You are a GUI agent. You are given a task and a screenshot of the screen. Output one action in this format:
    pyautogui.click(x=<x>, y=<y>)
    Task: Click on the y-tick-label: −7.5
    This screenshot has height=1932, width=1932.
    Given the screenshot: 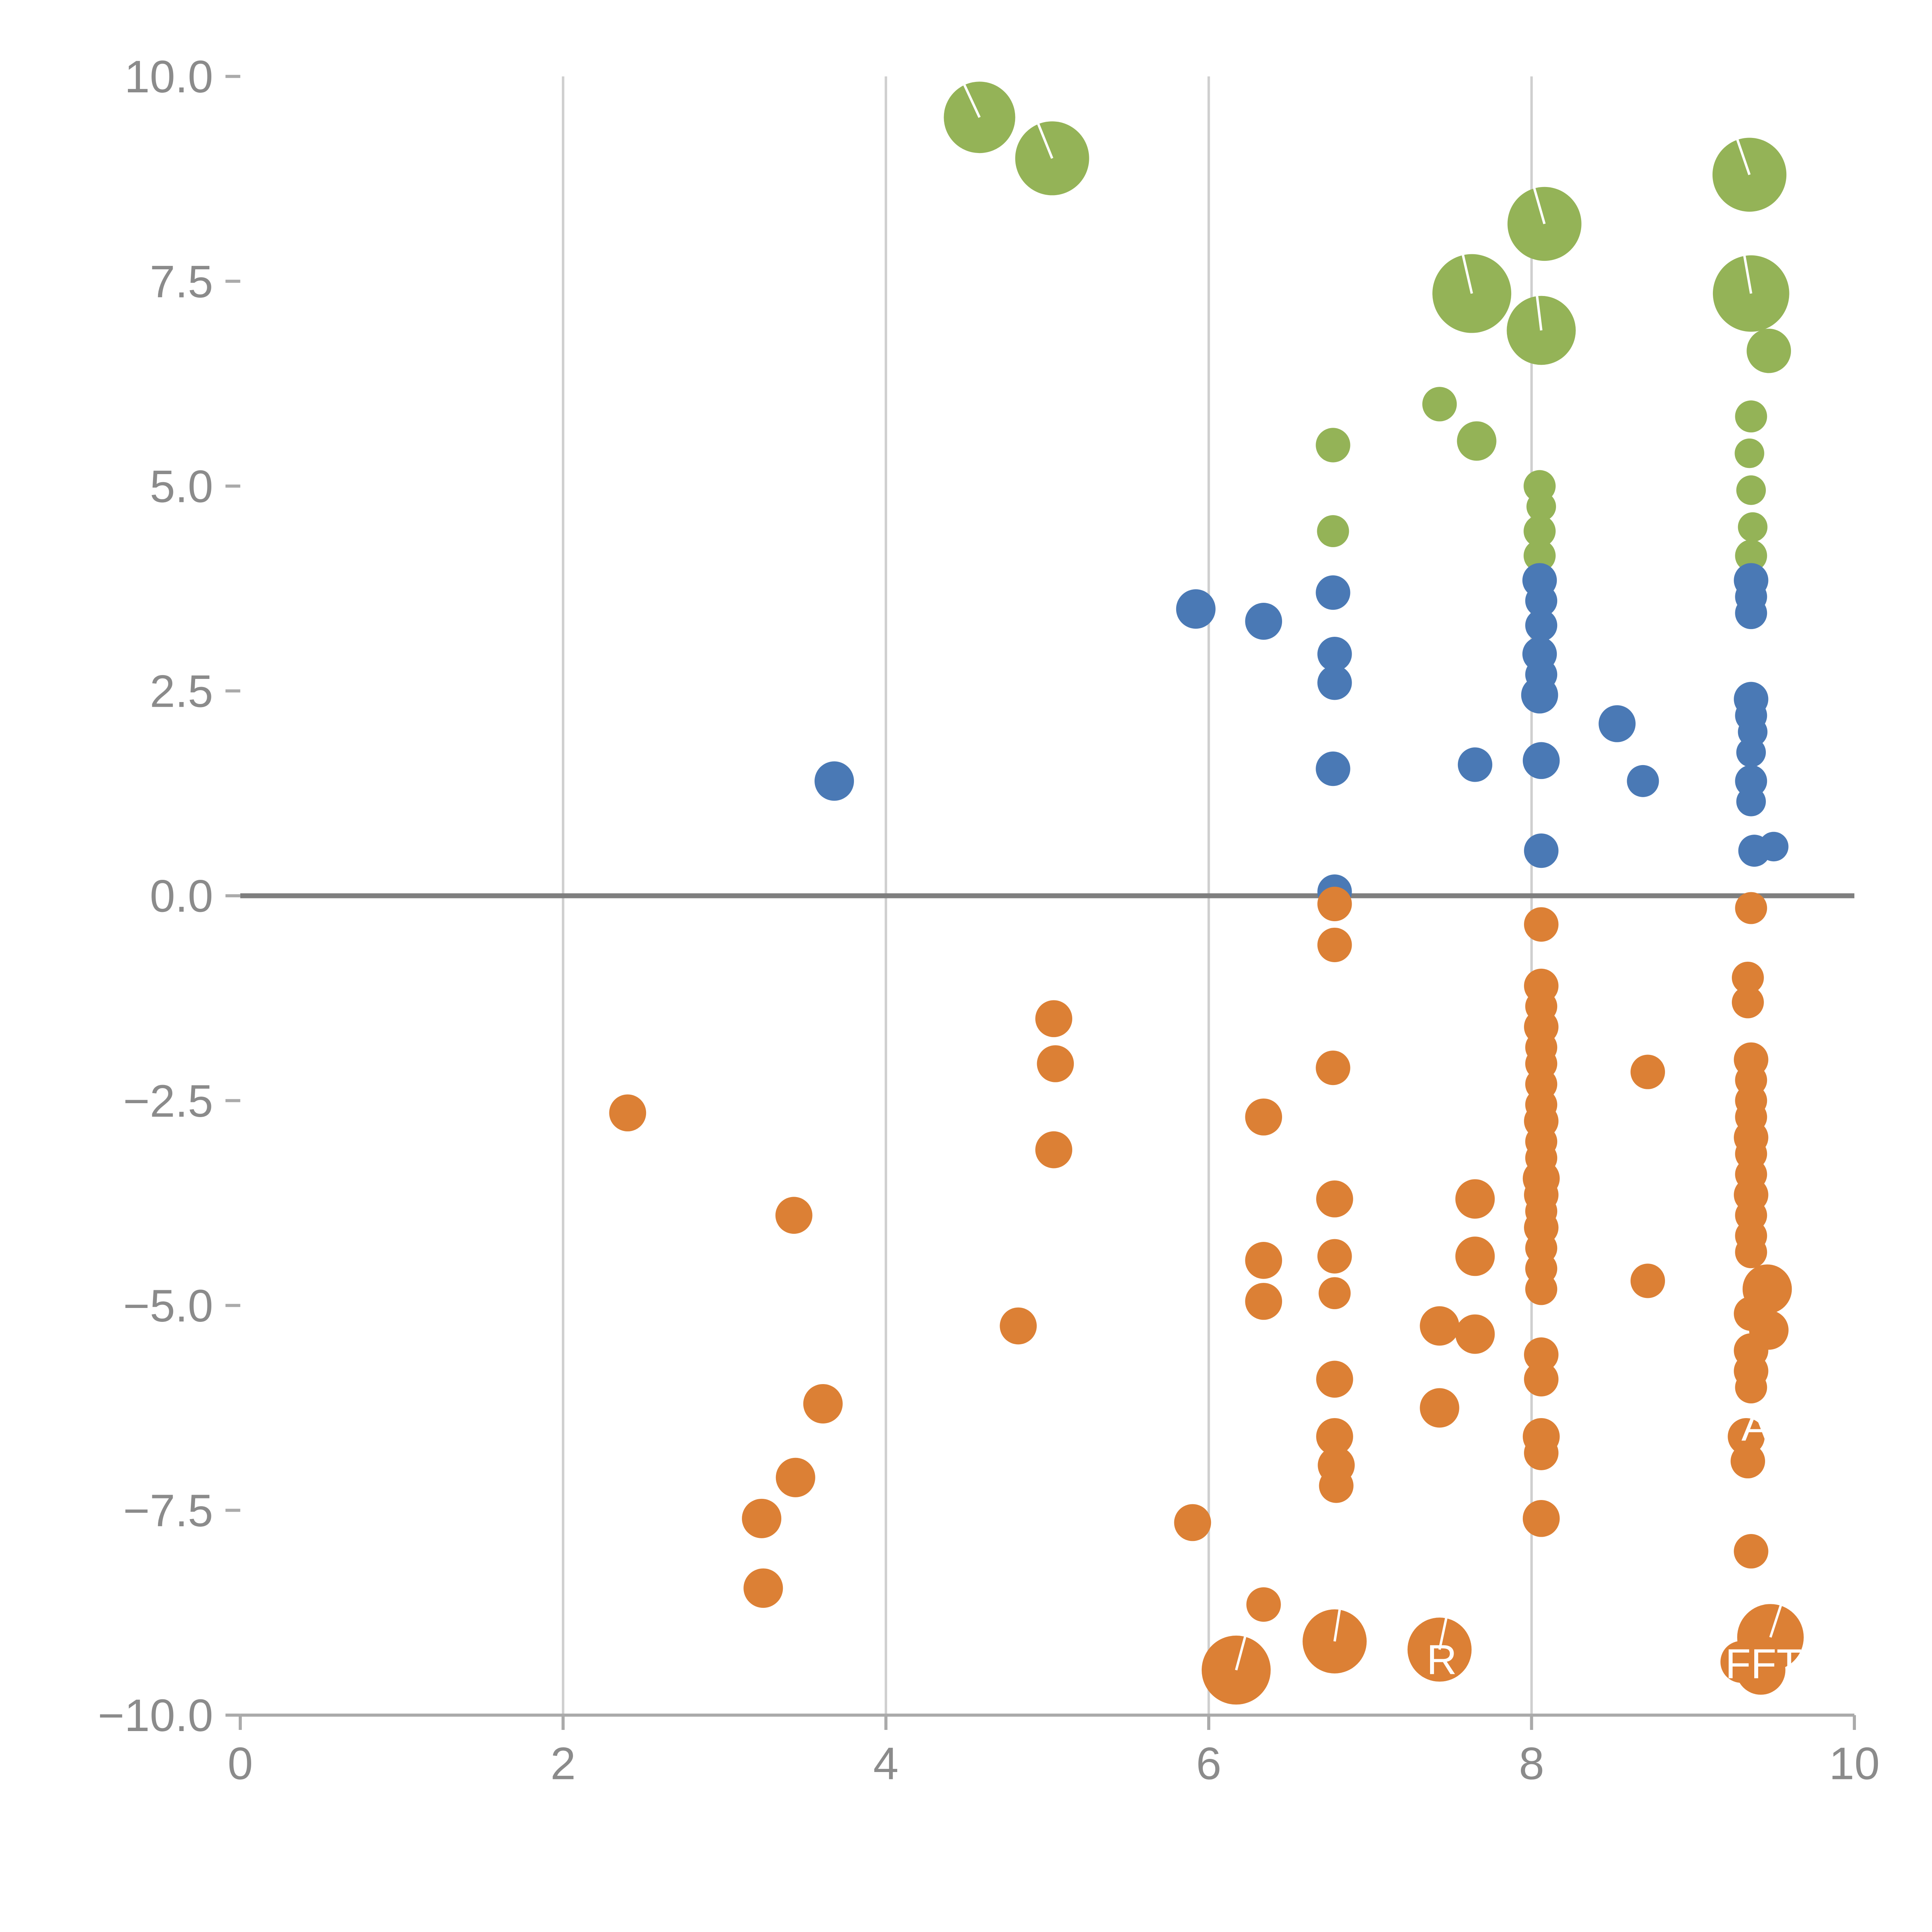 What is the action you would take?
    pyautogui.click(x=168, y=1511)
    